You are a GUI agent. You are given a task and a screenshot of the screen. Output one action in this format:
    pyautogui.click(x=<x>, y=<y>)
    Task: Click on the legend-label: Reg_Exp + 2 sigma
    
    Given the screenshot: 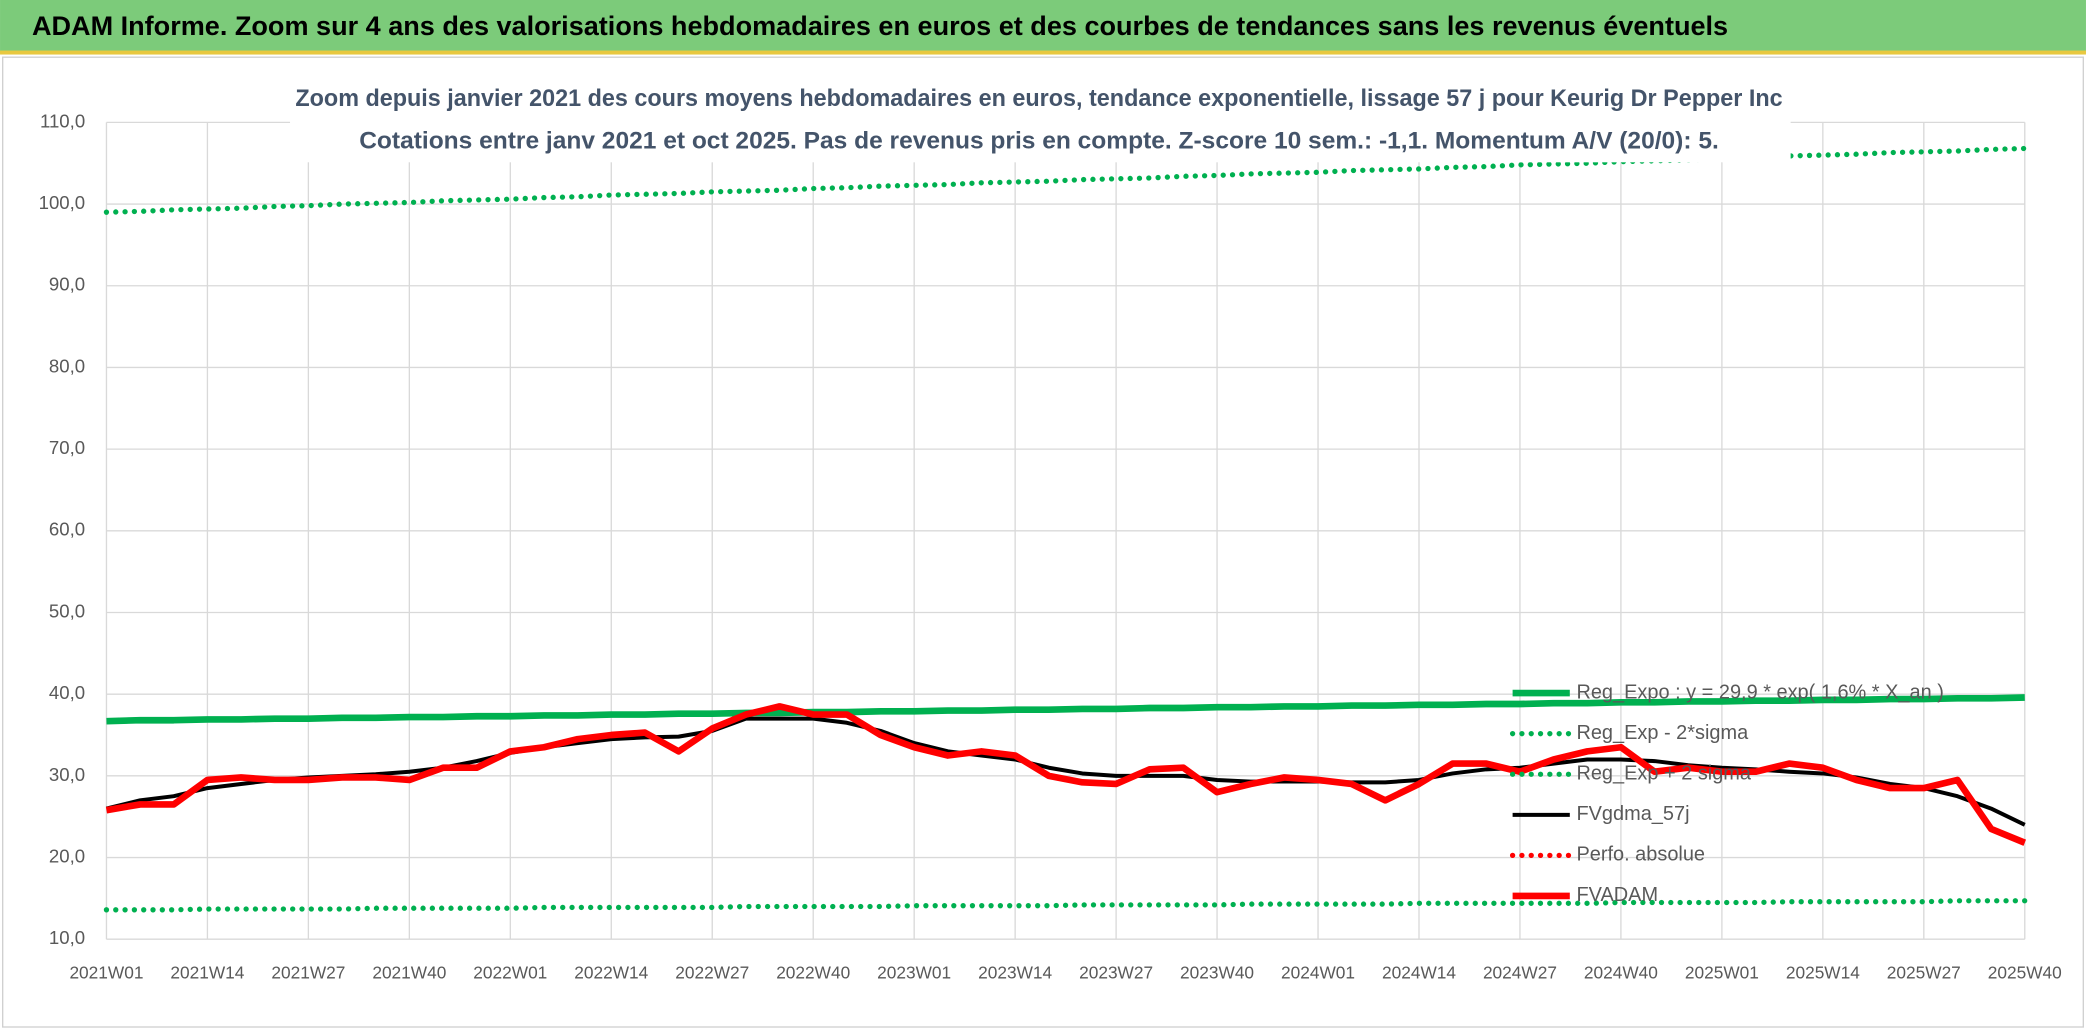 What is the action you would take?
    pyautogui.click(x=1663, y=774)
    